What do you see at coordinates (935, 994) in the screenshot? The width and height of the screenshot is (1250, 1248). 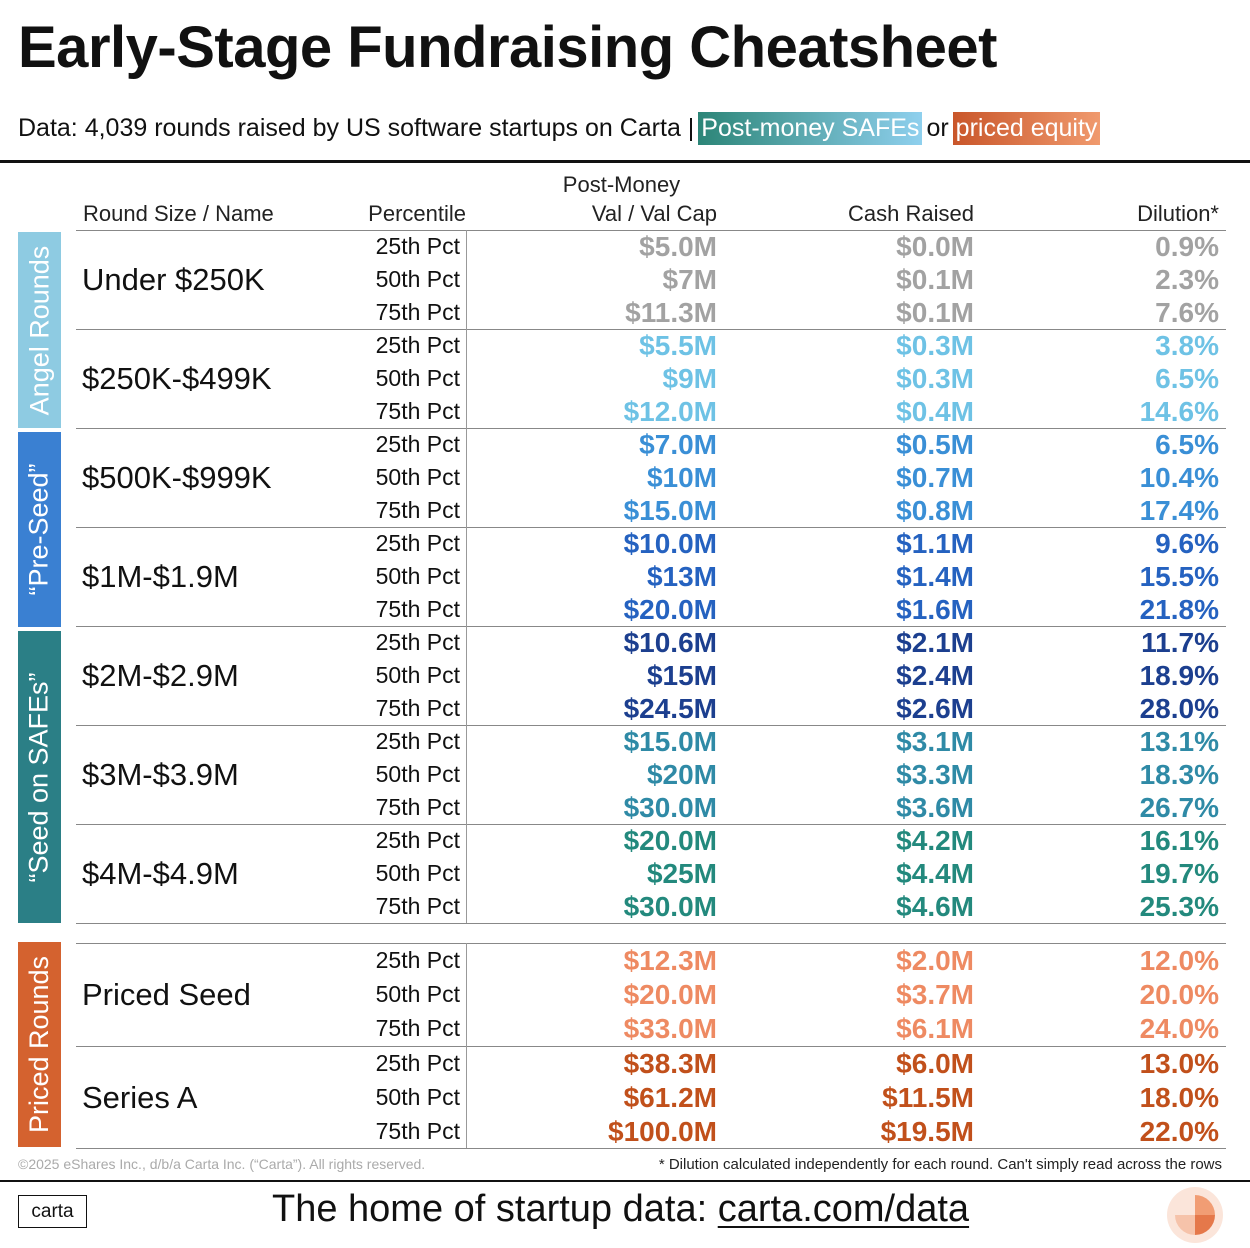 I see `cash-raised-cell: $3.7M` at bounding box center [935, 994].